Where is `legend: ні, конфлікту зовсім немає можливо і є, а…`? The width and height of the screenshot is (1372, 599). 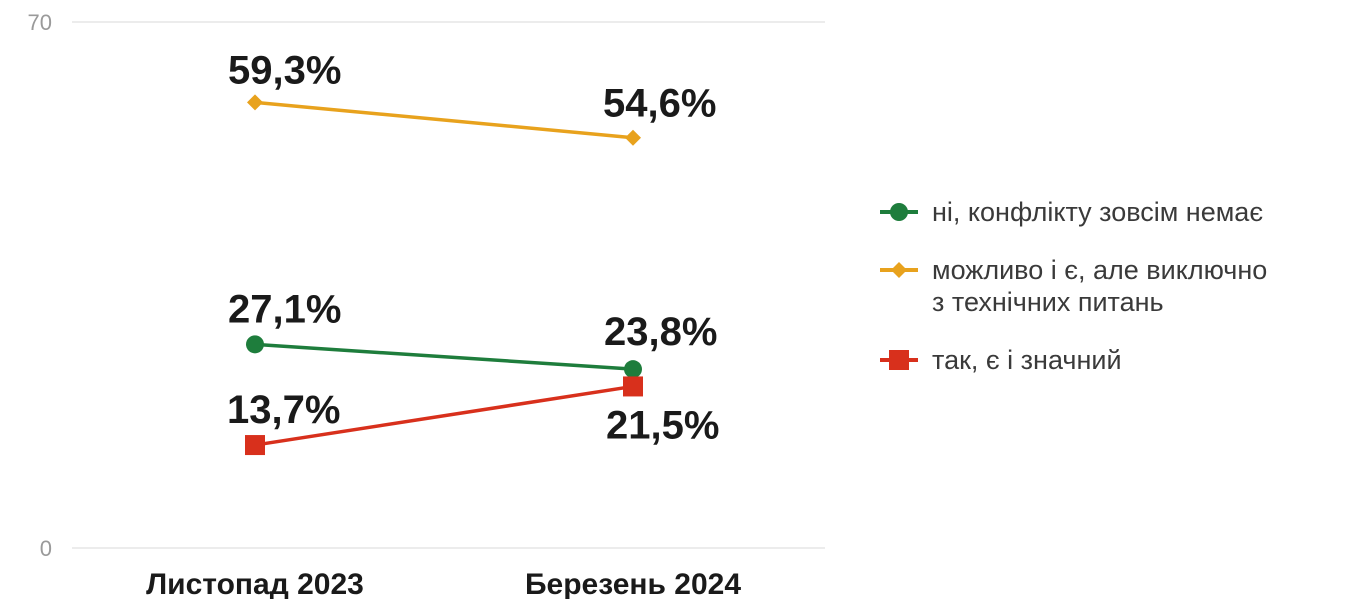
legend: ні, конфлікту зовсім немає можливо і є, а… is located at coordinates (1073, 286).